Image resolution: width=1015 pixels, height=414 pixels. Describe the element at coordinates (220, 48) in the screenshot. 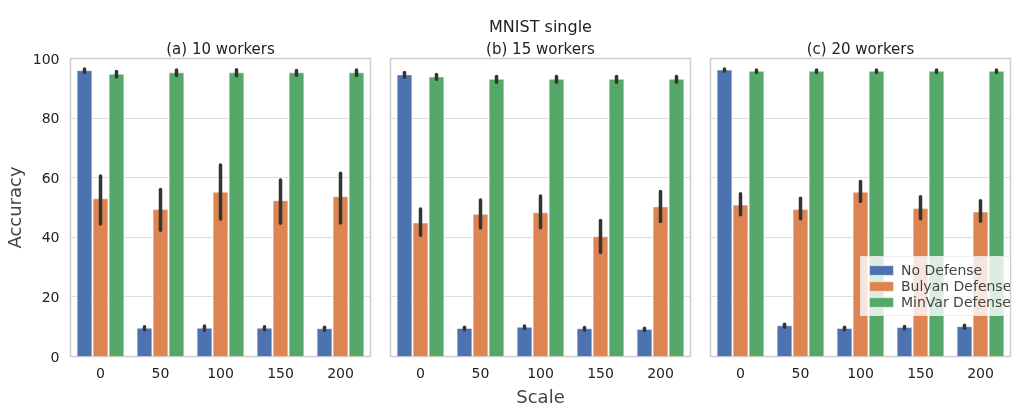

I see `chart-title: (a) 10 workers` at that location.